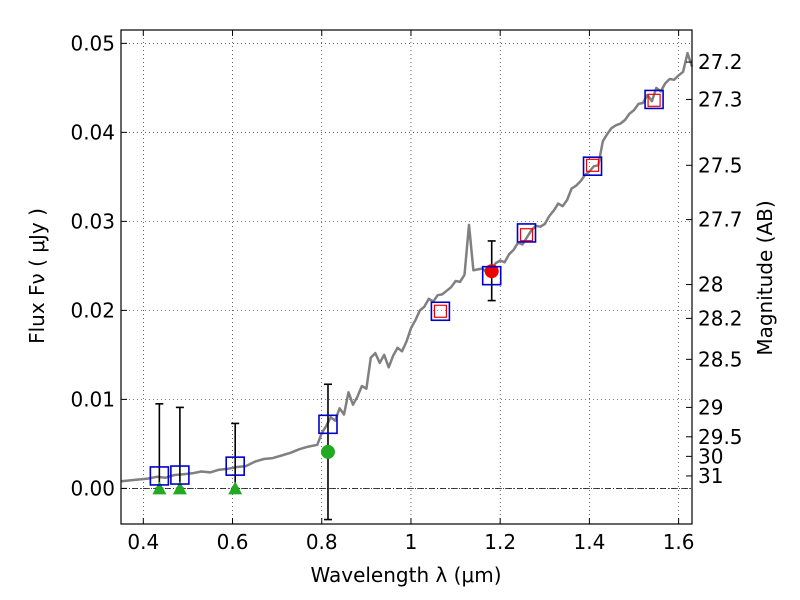  What do you see at coordinates (720, 437) in the screenshot?
I see `magnitude-tick-label: 29.5` at bounding box center [720, 437].